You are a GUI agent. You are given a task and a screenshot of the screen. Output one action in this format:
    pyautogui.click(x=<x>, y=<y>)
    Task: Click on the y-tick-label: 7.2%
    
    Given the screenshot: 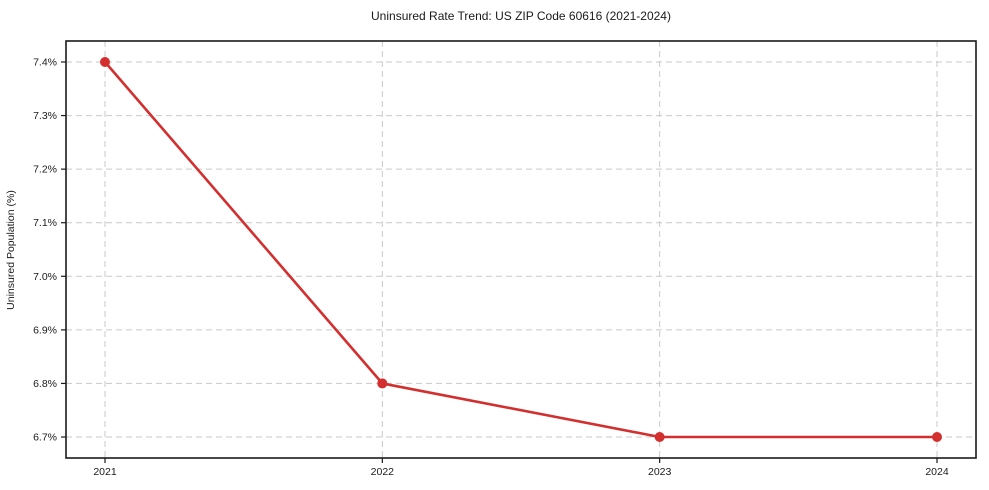 What is the action you would take?
    pyautogui.click(x=45, y=170)
    